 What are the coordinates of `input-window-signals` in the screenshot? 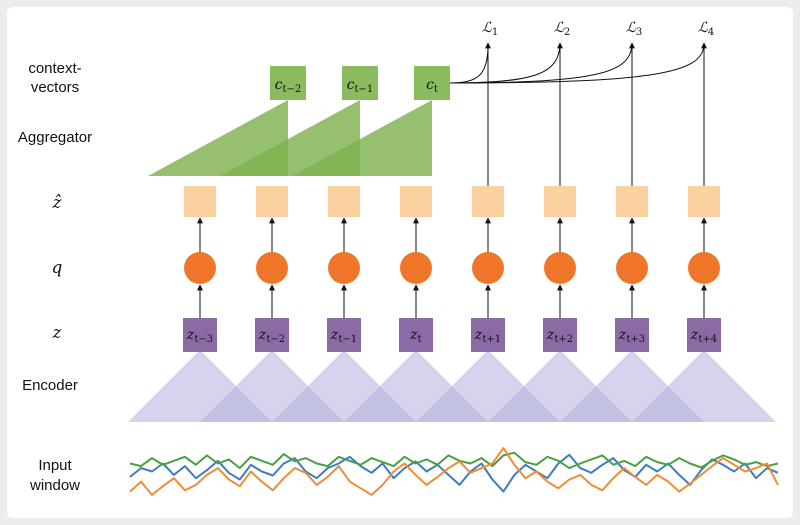 It's located at (454, 471).